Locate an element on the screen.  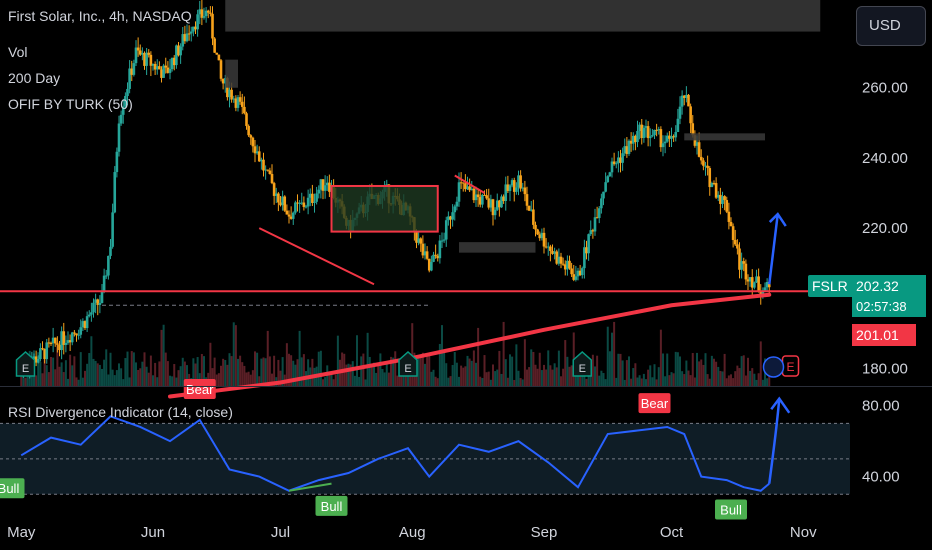
pane-divider is located at coordinates (466, 386).